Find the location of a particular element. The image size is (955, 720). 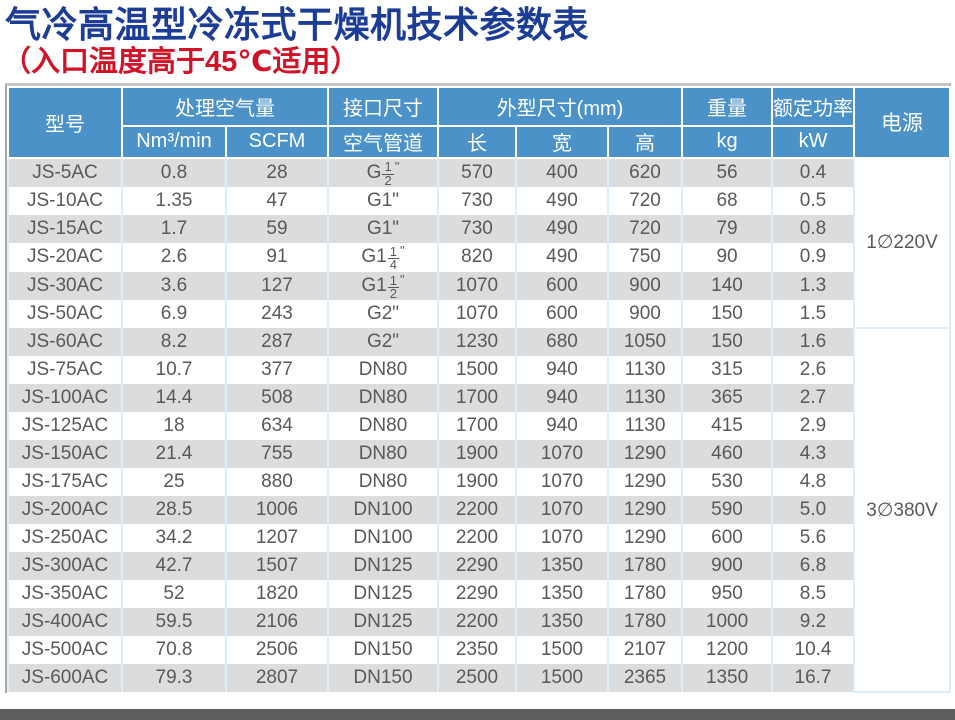

weight-cell: 530 is located at coordinates (727, 482).